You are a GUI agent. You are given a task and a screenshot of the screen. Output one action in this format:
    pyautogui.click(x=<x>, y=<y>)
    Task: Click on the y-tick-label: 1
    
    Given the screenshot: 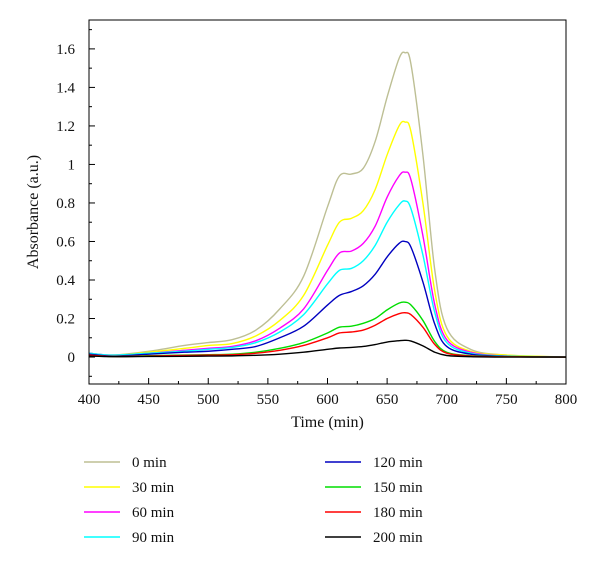 What is the action you would take?
    pyautogui.click(x=72, y=165)
    